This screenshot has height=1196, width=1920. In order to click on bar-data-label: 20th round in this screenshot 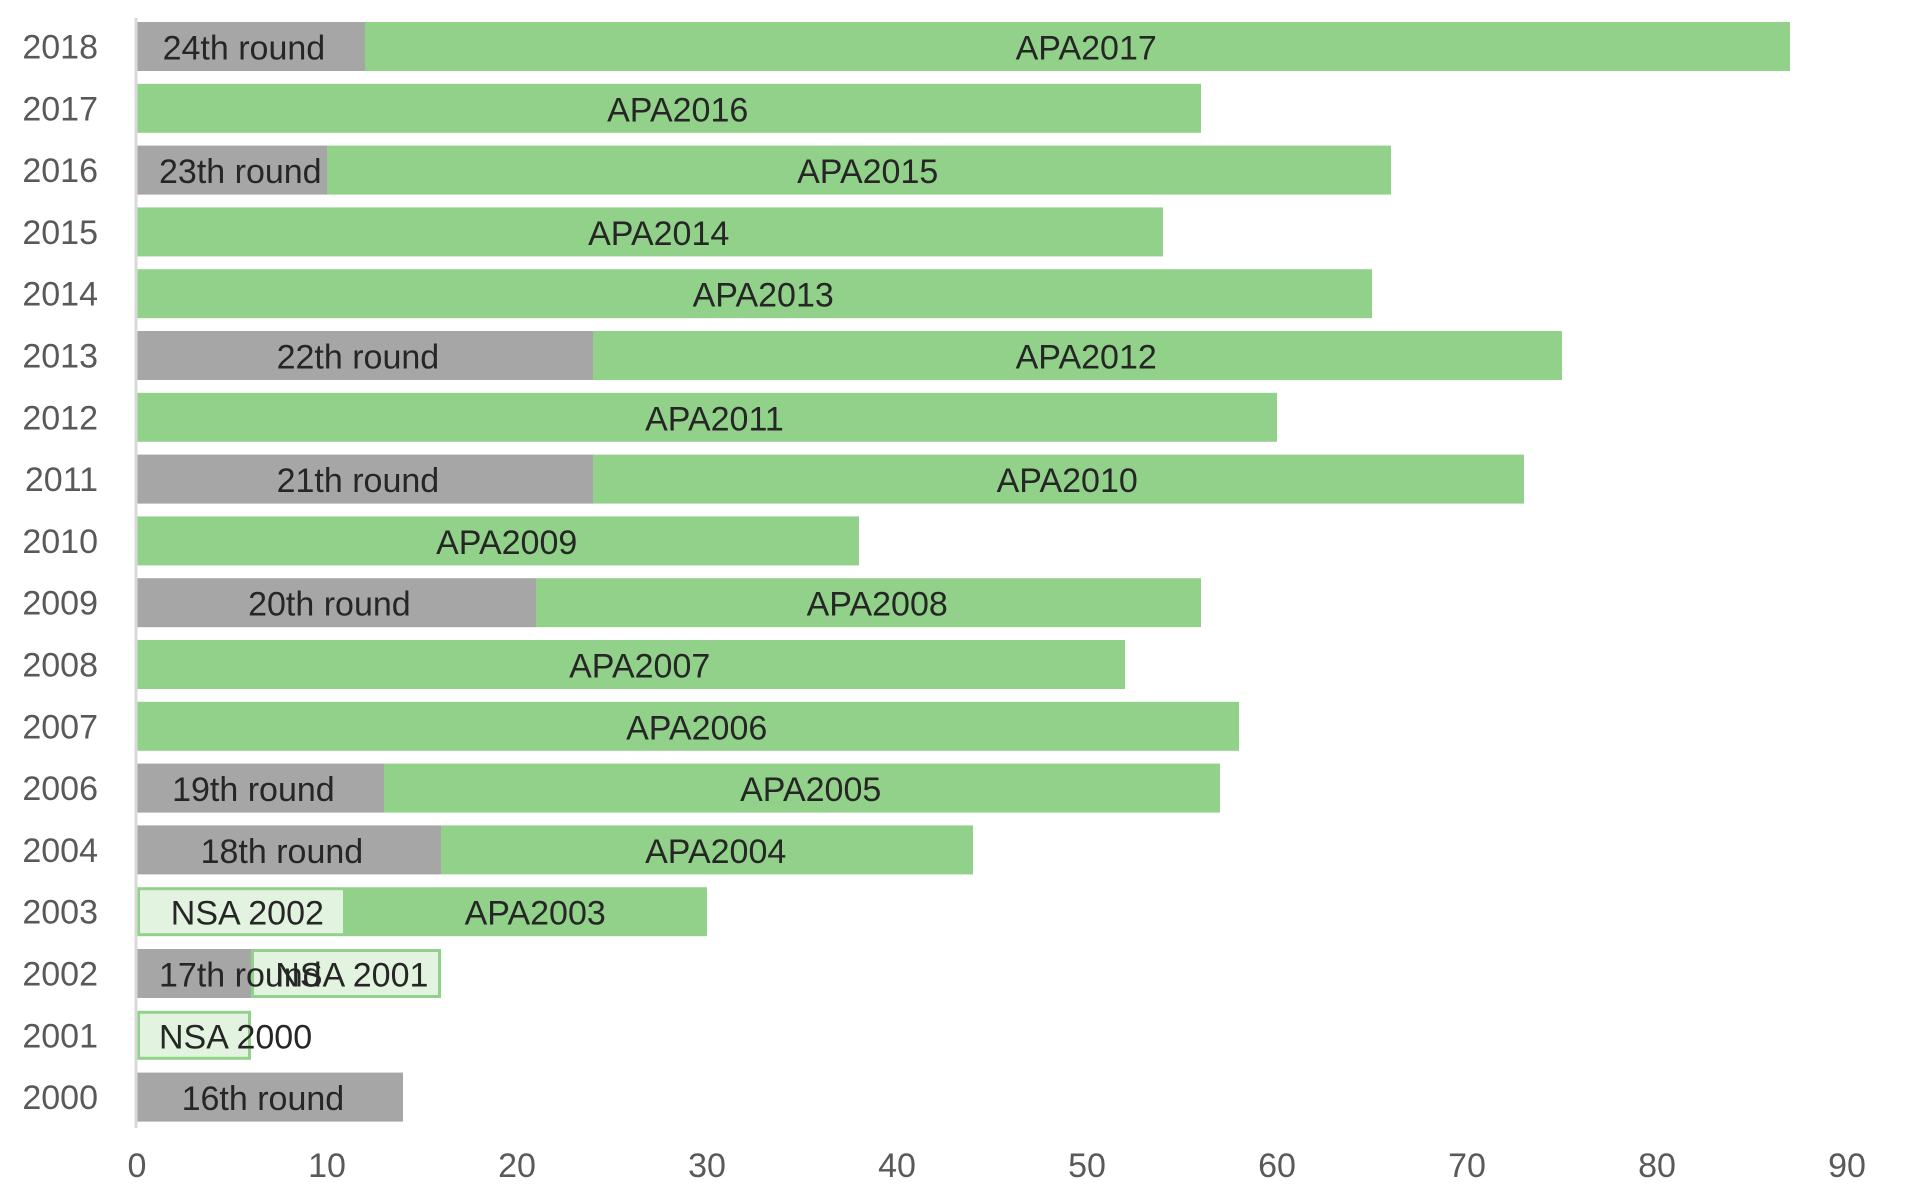, I will do `click(329, 605)`.